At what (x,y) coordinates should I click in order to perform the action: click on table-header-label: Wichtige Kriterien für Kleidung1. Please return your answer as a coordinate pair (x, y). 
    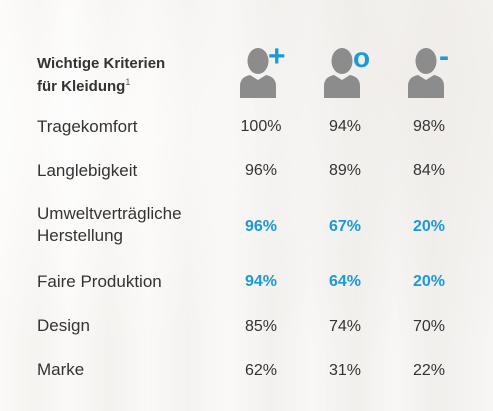
    Looking at the image, I should click on (101, 75).